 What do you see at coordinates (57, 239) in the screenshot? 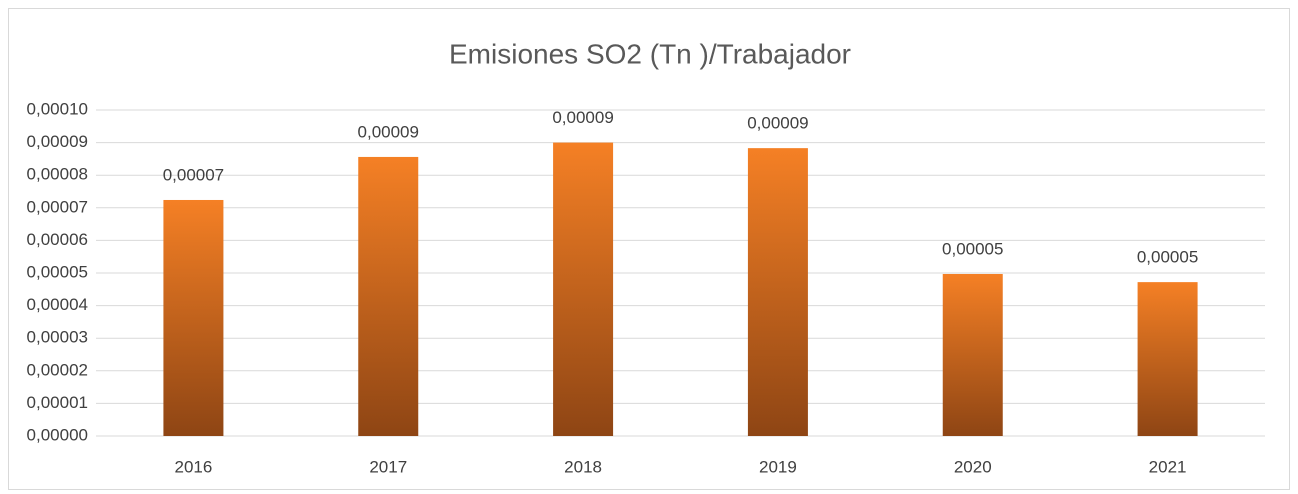
I see `y-tick-label: 0,00006` at bounding box center [57, 239].